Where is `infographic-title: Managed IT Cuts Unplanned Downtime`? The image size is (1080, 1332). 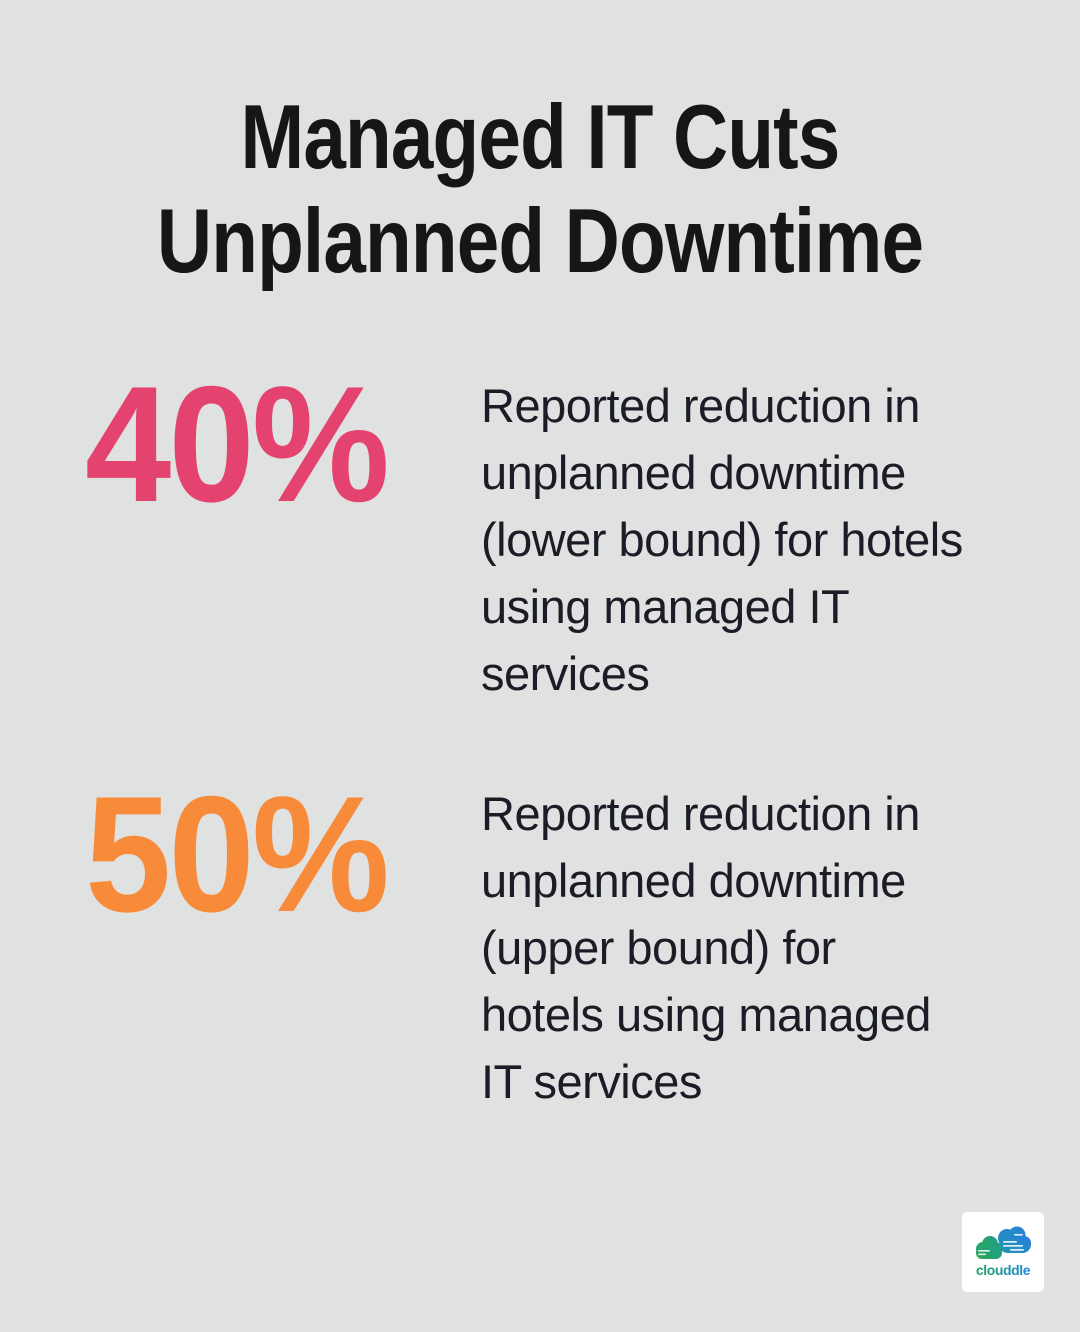
infographic-title: Managed IT Cuts Unplanned Downtime is located at coordinates (540, 189).